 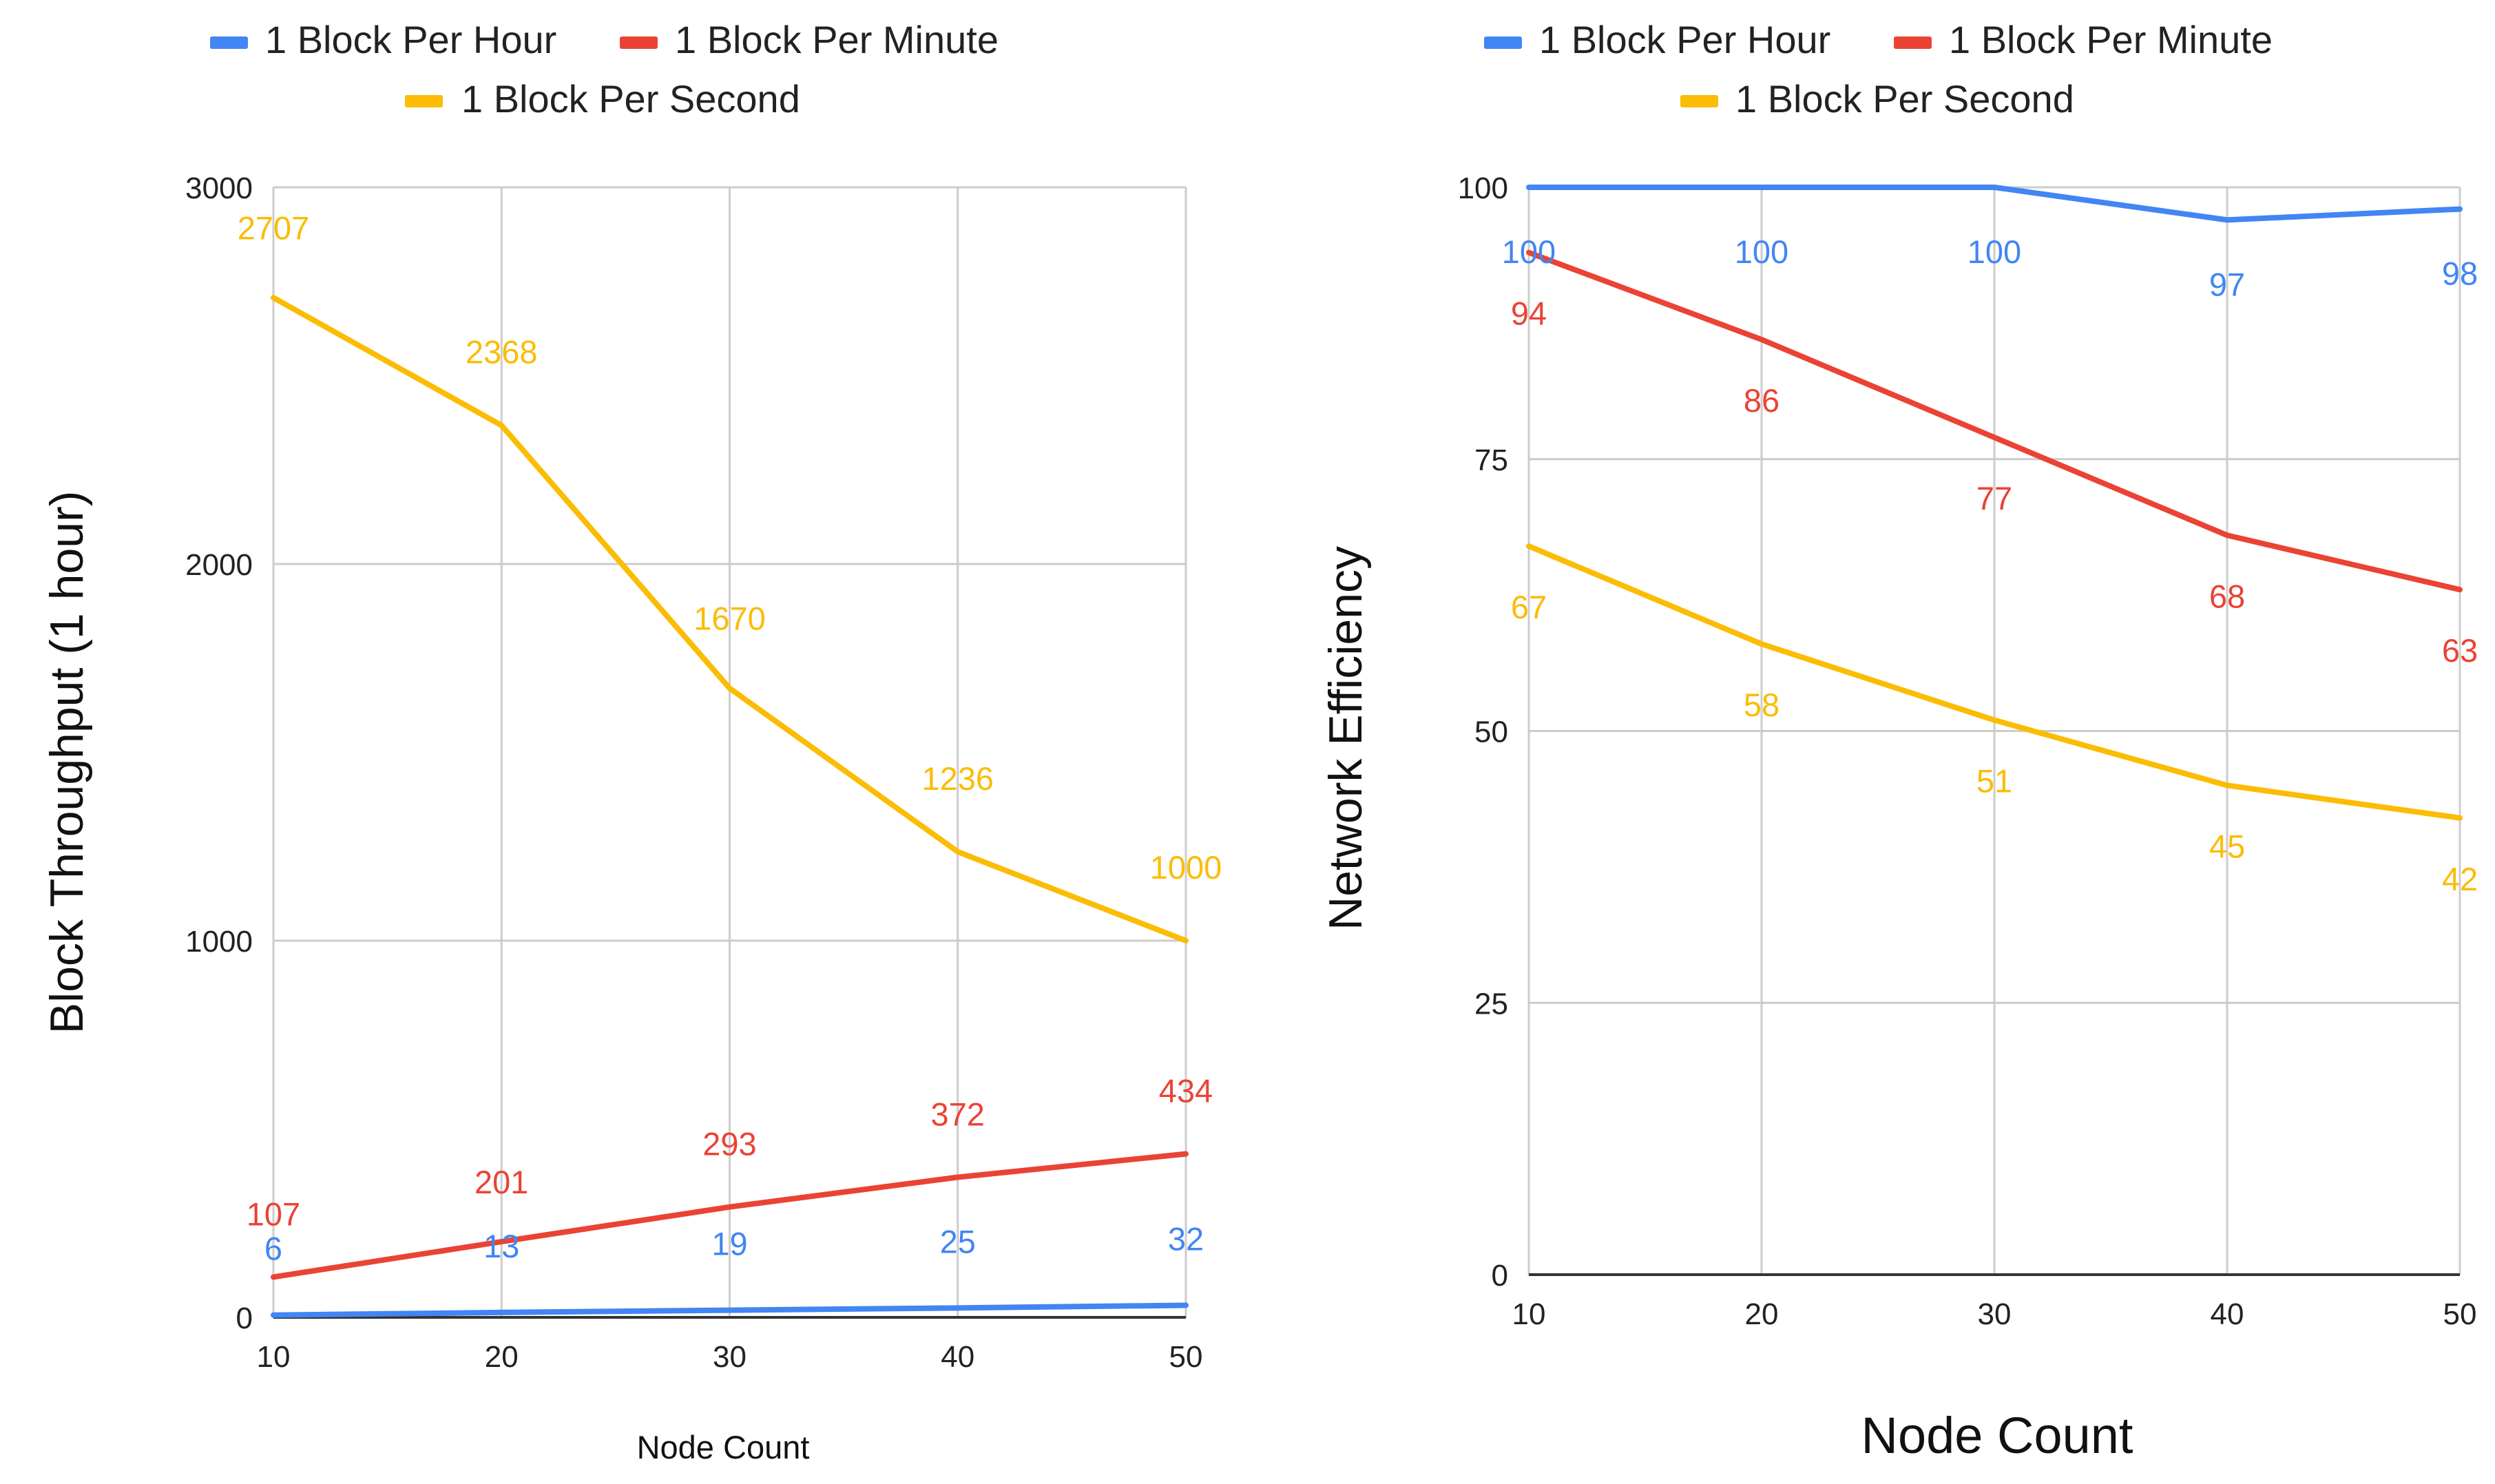 I want to click on efficiency-y-axis-title: Network Efficiency, so click(x=1345, y=738).